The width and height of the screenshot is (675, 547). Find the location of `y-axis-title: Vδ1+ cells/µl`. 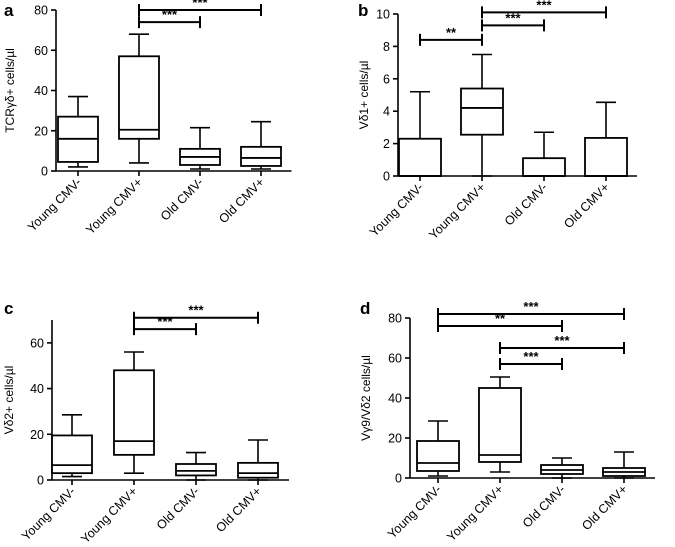

y-axis-title: Vδ1+ cells/µl is located at coordinates (364, 95).